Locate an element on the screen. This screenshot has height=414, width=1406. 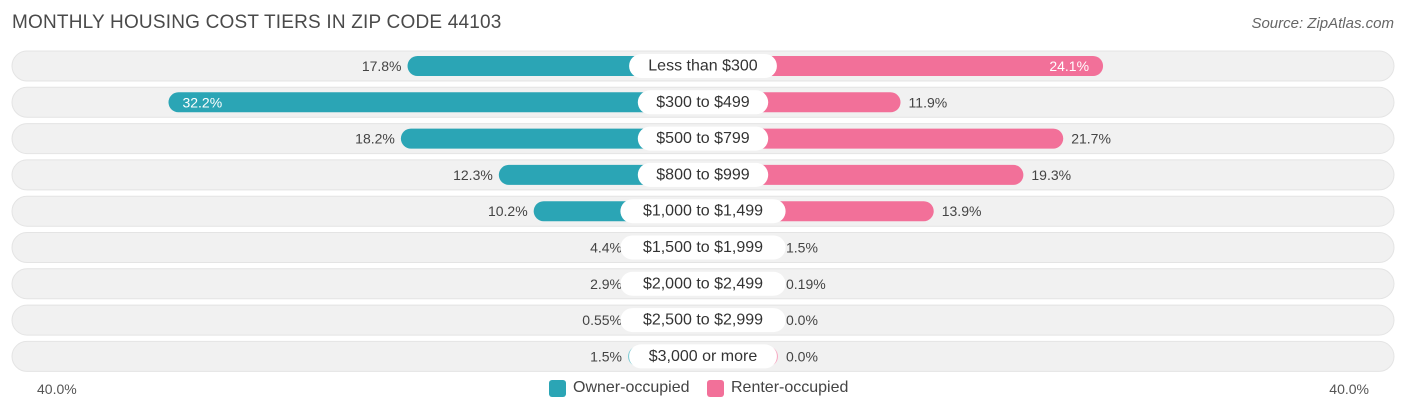
category-label: $800 to $999 is located at coordinates (703, 174).